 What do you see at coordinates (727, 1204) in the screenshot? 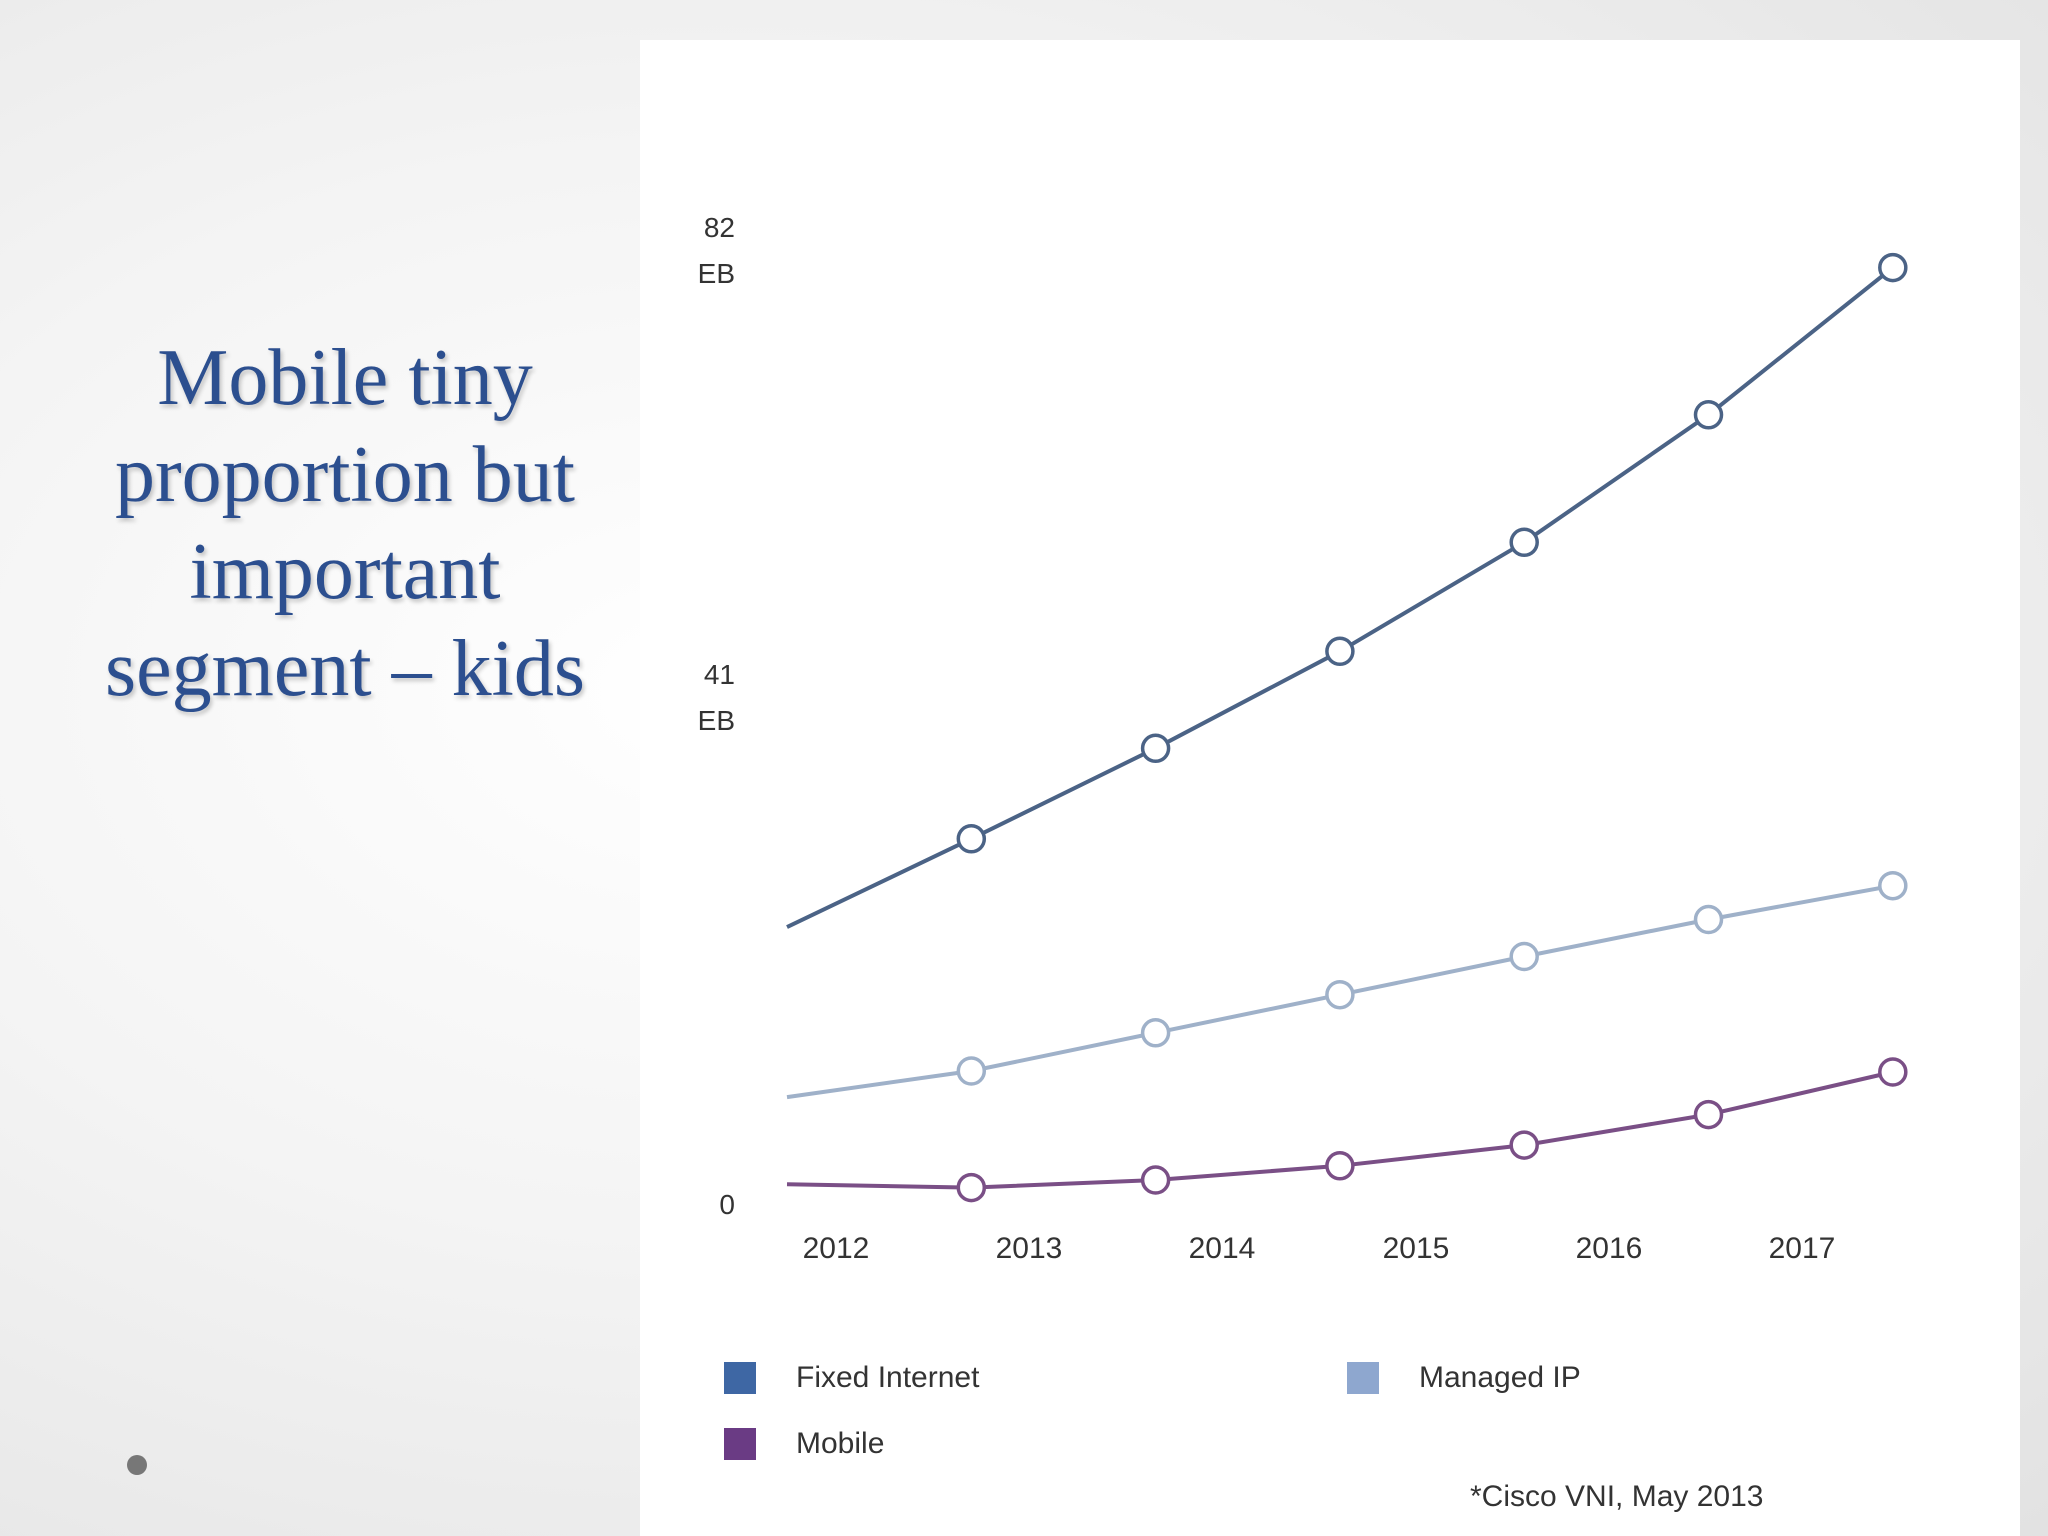
I see `y-tick-label-0: 0` at bounding box center [727, 1204].